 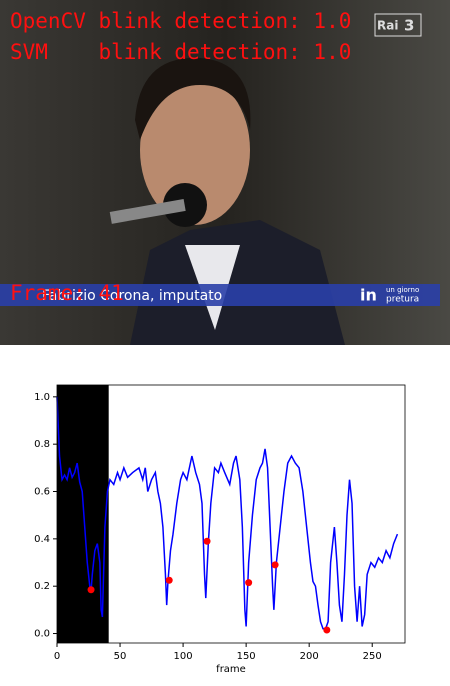 I want to click on suit, so click(x=237, y=282).